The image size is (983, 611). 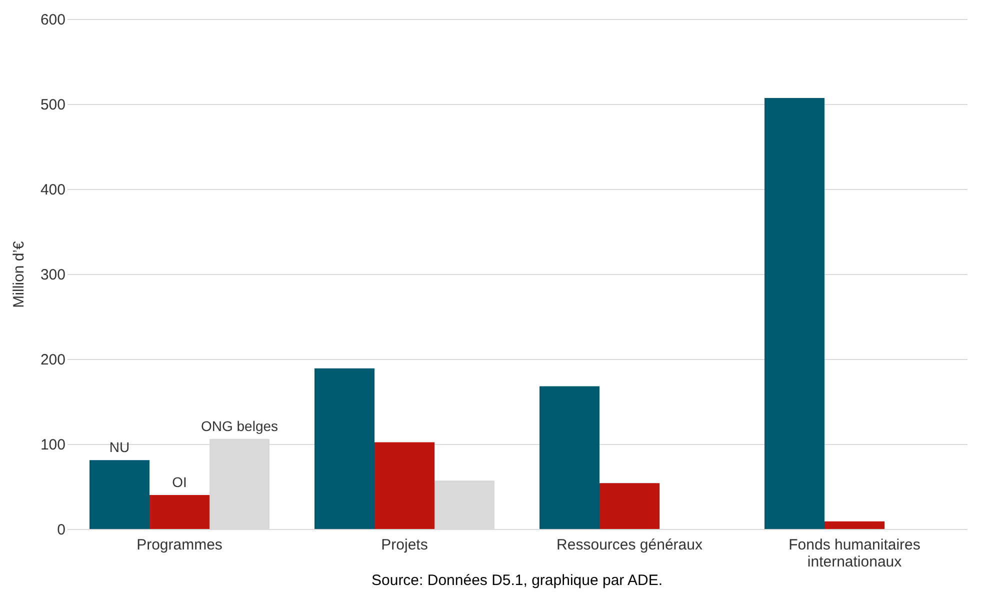 I want to click on y-tick-label: 300, so click(x=53, y=275).